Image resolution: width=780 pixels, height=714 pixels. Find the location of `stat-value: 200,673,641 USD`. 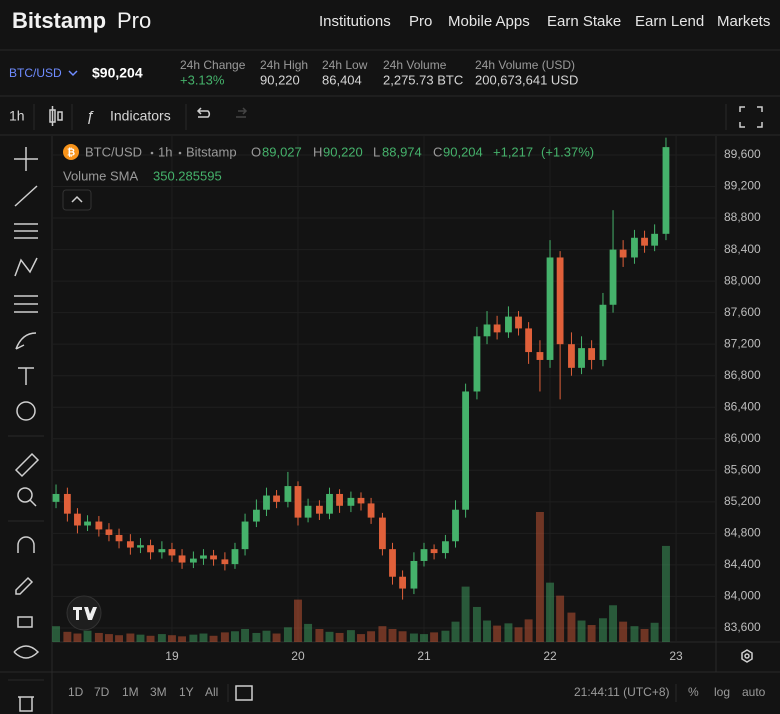

stat-value: 200,673,641 USD is located at coordinates (526, 79).